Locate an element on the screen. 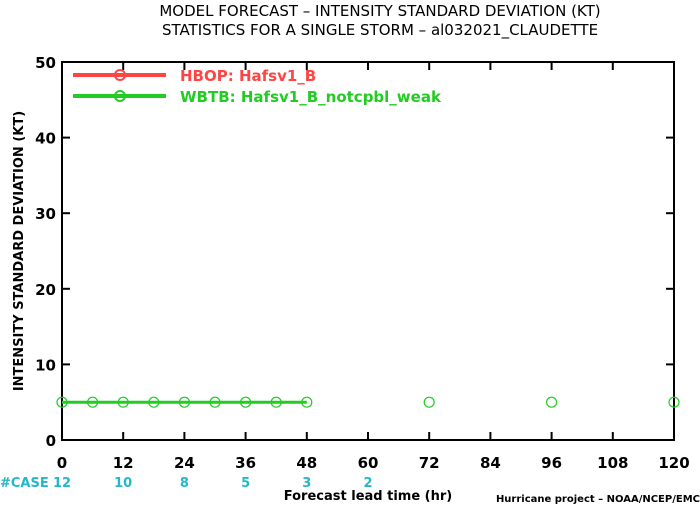 The height and width of the screenshot is (506, 700). case-count: 8 is located at coordinates (184, 483).